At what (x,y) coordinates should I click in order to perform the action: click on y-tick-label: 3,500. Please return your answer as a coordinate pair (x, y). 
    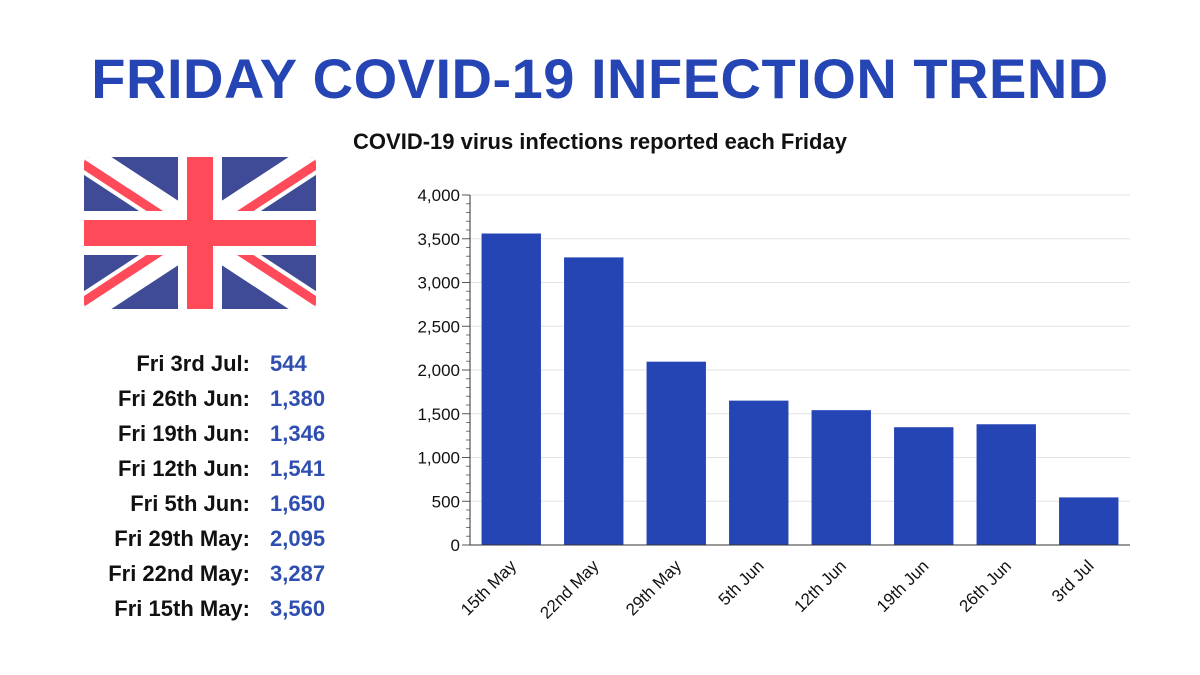
    Looking at the image, I should click on (438, 239).